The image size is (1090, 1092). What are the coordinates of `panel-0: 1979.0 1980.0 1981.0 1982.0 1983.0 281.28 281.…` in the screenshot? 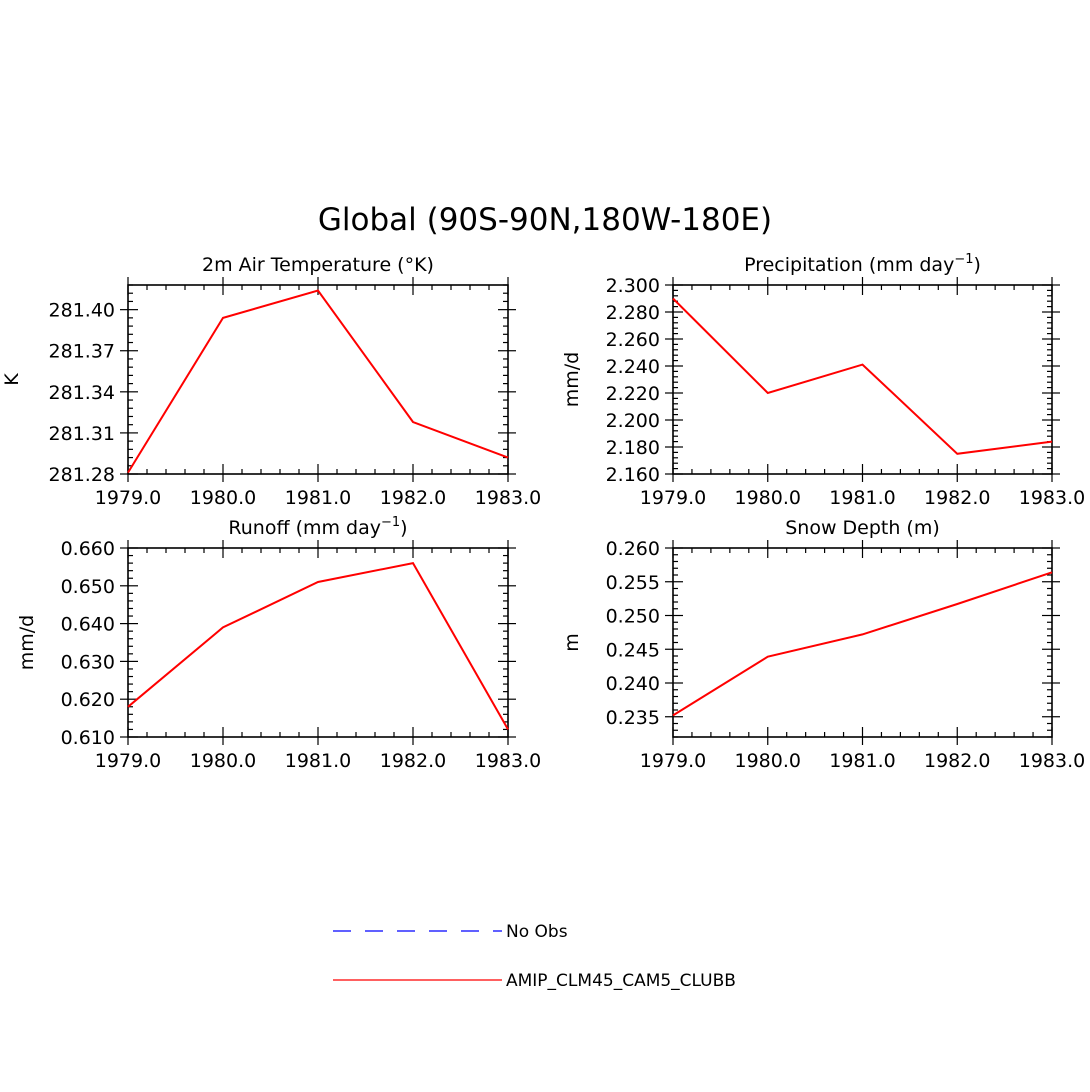 It's located at (271, 381).